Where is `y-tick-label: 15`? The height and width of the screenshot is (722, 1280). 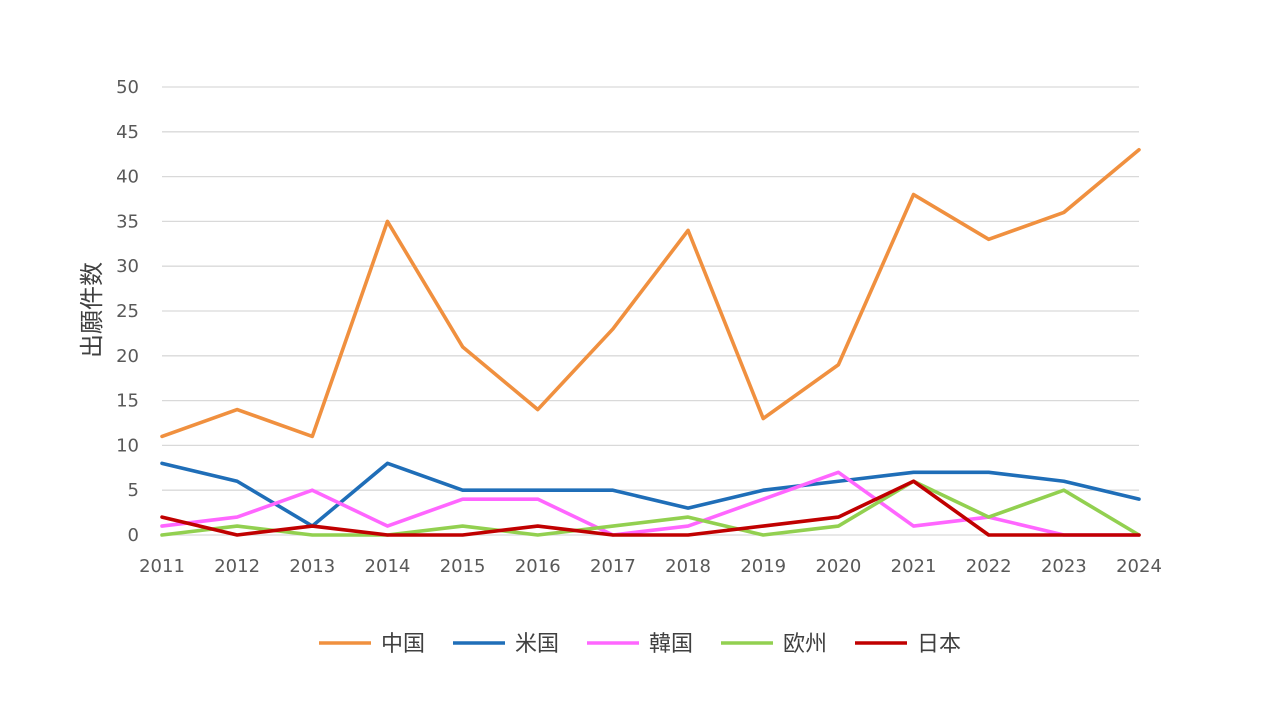
y-tick-label: 15 is located at coordinates (127, 401).